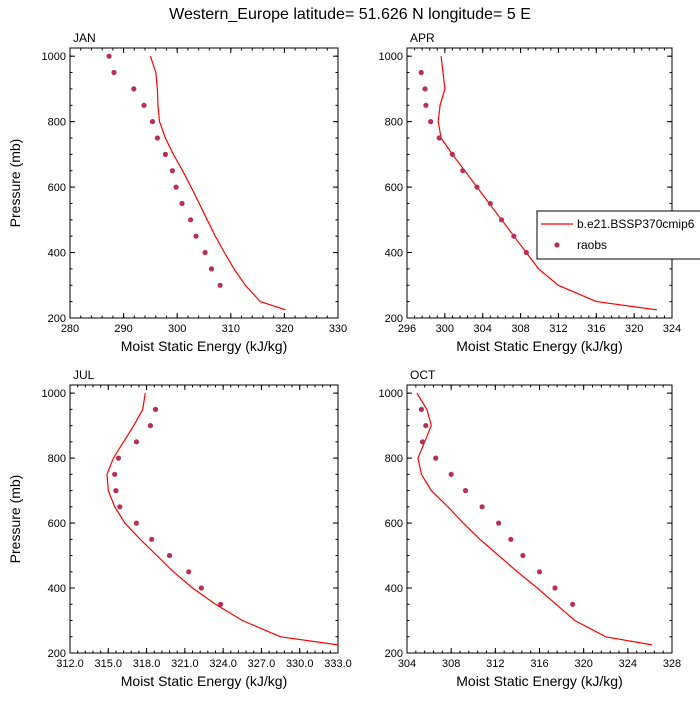 Image resolution: width=700 pixels, height=705 pixels. Describe the element at coordinates (231, 329) in the screenshot. I see `x-tick-label: 310` at that location.